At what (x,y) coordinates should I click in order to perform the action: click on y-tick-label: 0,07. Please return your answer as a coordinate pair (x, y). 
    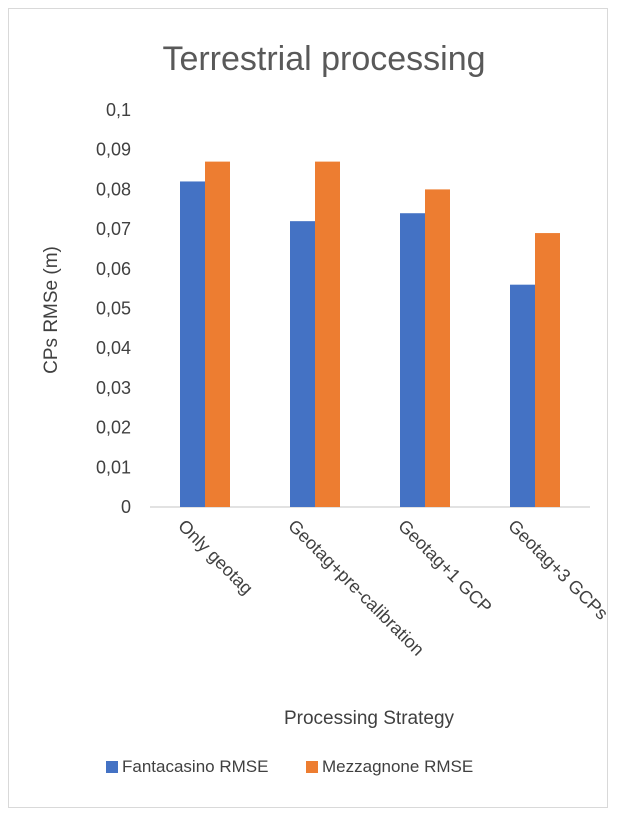
    Looking at the image, I should click on (113, 229).